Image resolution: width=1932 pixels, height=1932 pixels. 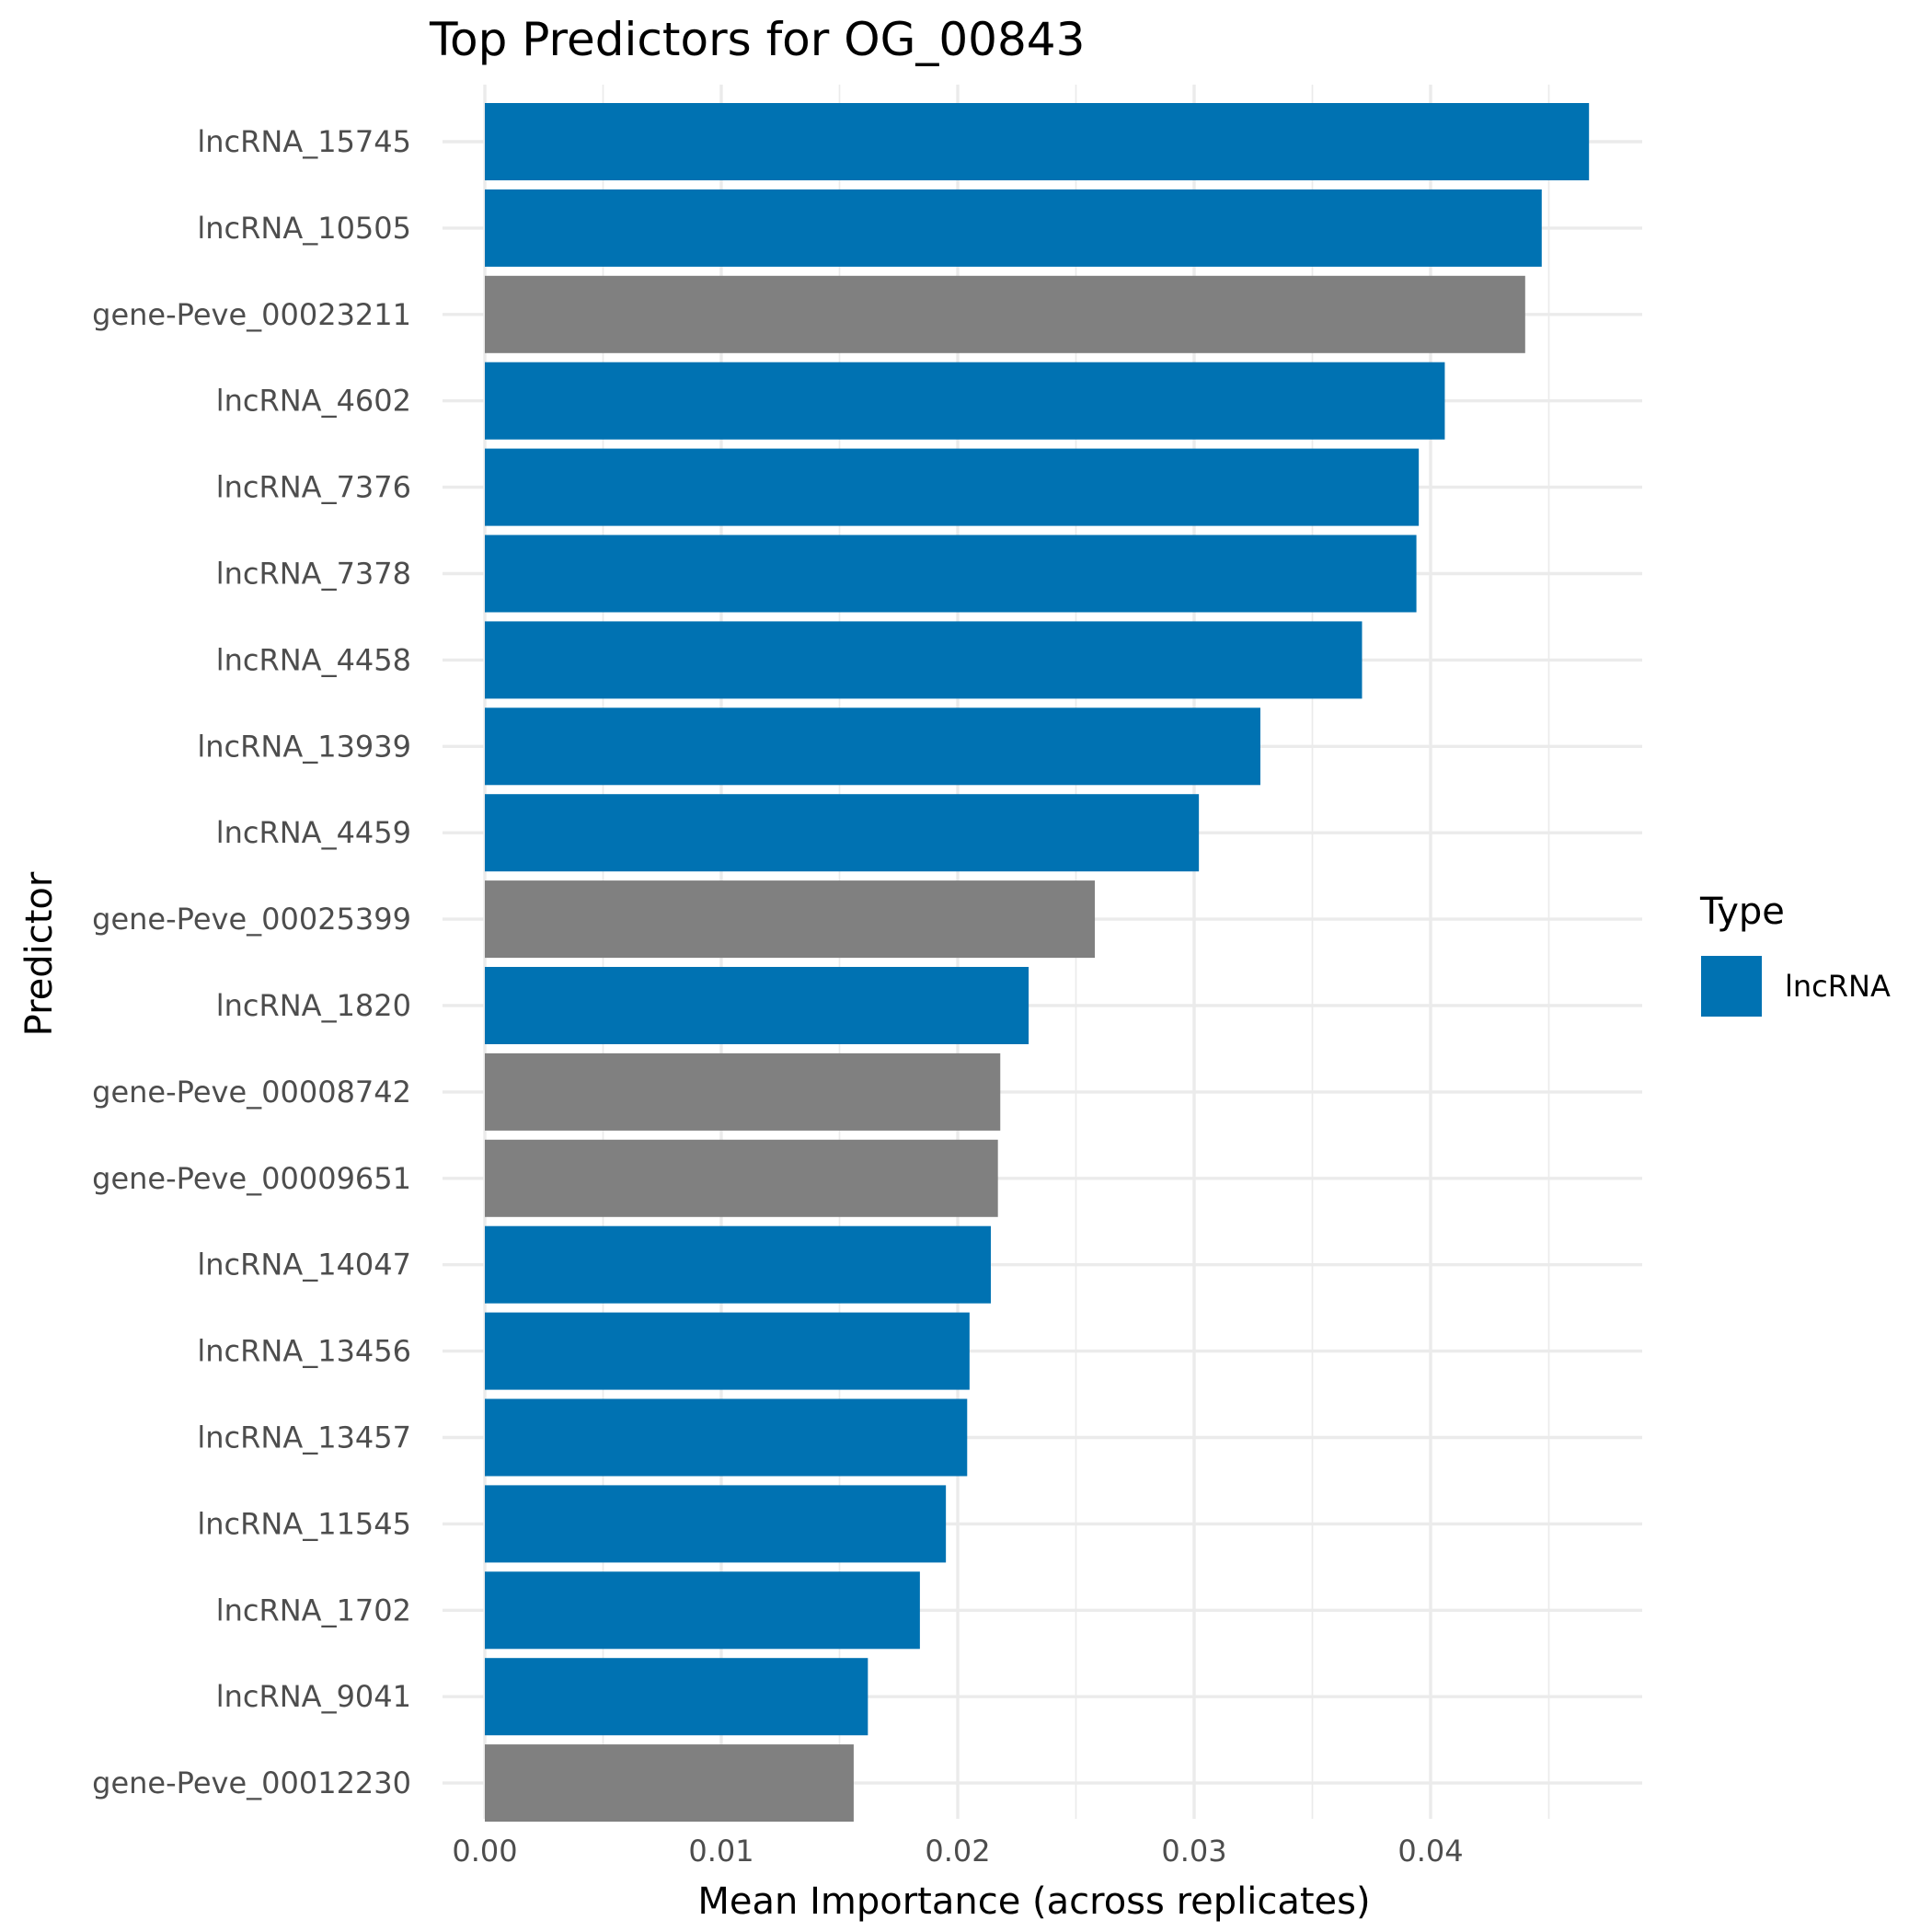 I want to click on y-tick-label: lncRNA_14047, so click(x=304, y=1265).